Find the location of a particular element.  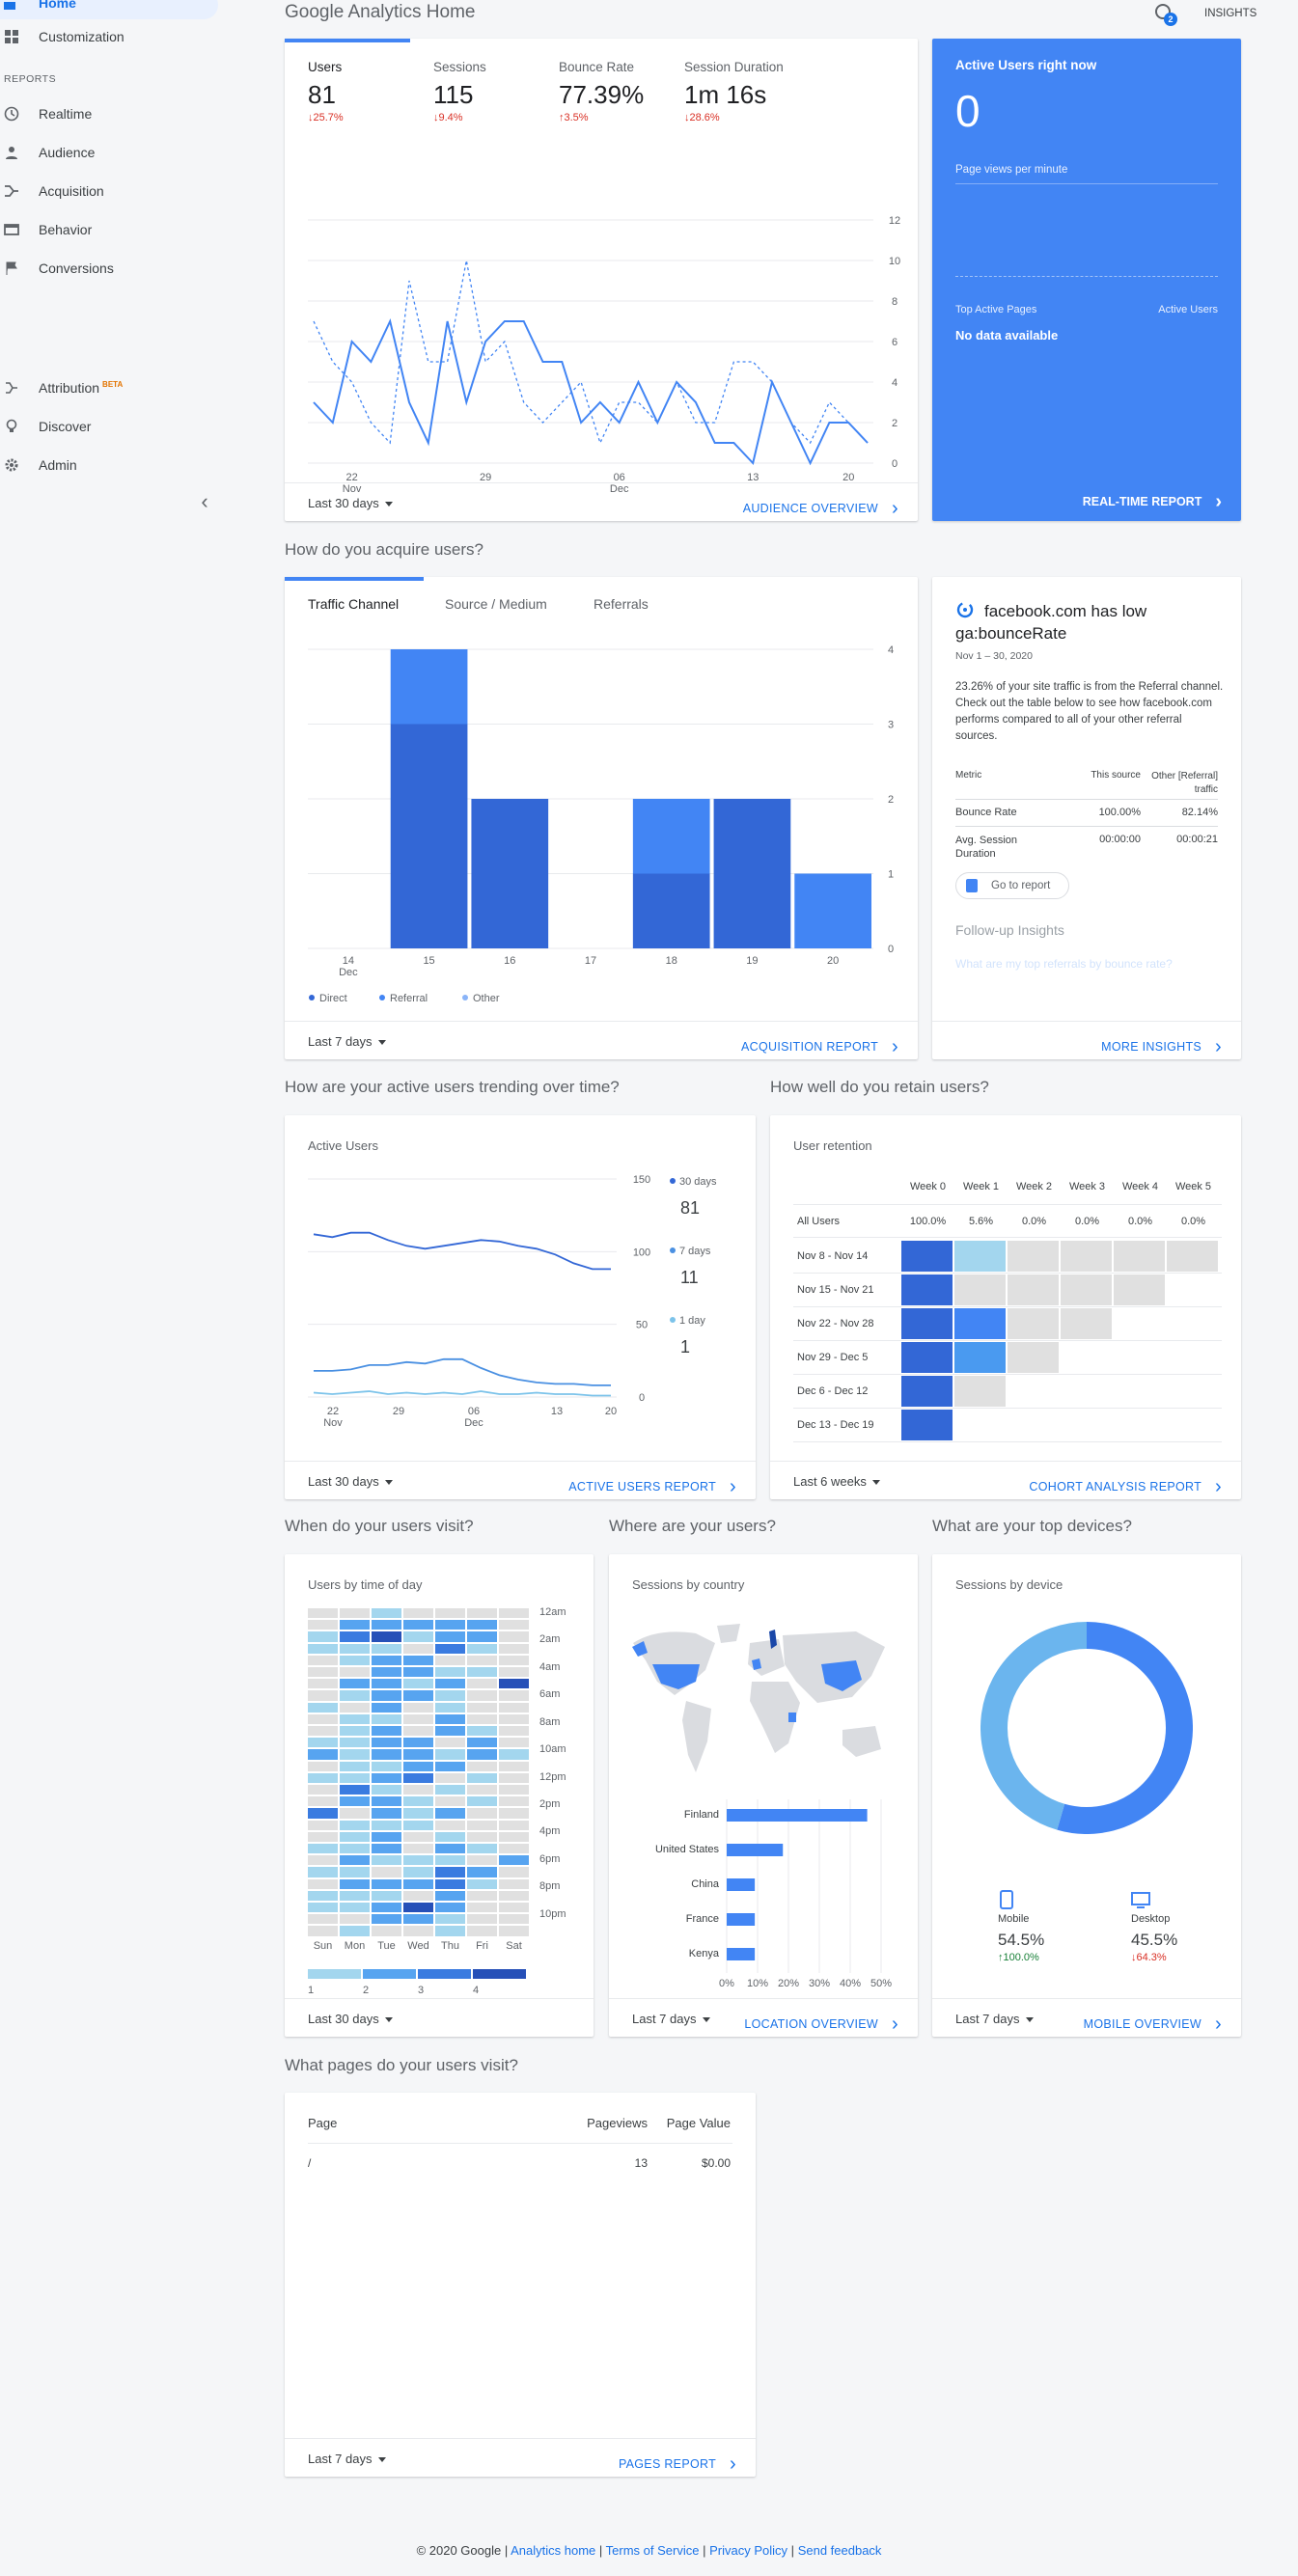

tab-source-medium: Source / Medium is located at coordinates (496, 604).